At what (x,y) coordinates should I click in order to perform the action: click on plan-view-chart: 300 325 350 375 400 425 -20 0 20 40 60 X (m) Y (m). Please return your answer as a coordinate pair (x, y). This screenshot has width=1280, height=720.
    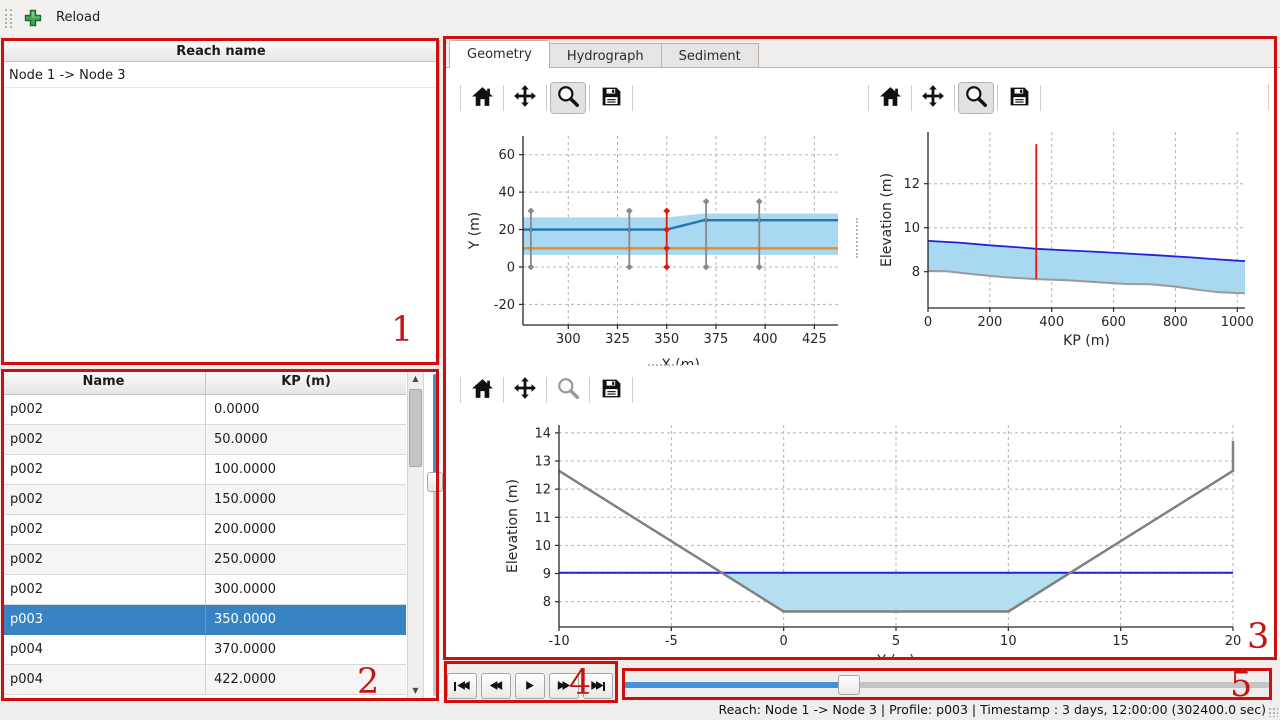
    Looking at the image, I should click on (653, 243).